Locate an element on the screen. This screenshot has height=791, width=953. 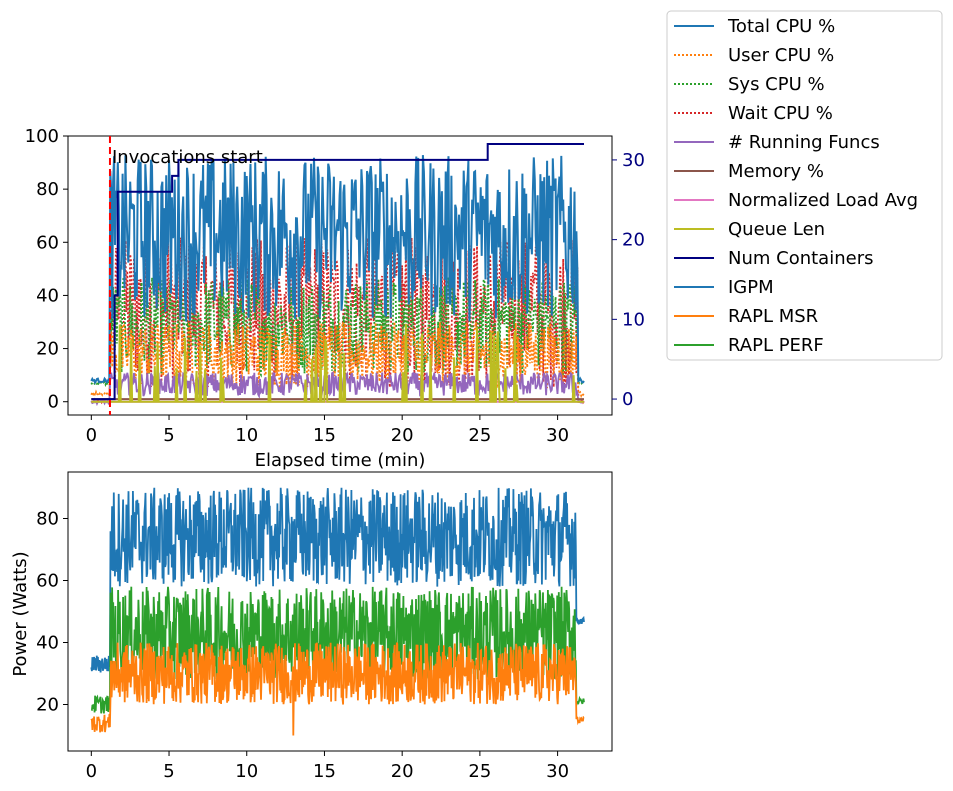
top-y2-tick-label: 10 is located at coordinates (633, 319).